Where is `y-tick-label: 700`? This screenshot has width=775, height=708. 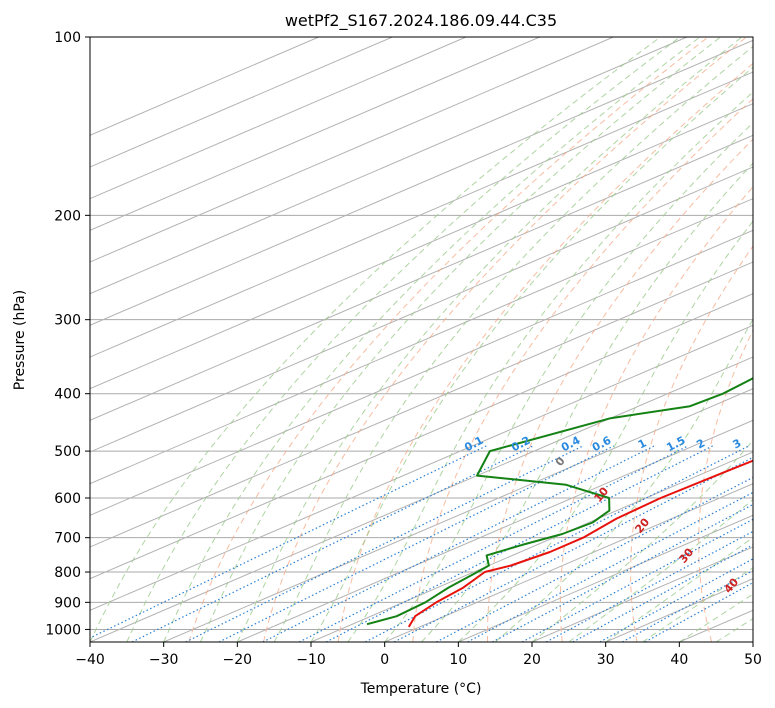
y-tick-label: 700 is located at coordinates (67, 539).